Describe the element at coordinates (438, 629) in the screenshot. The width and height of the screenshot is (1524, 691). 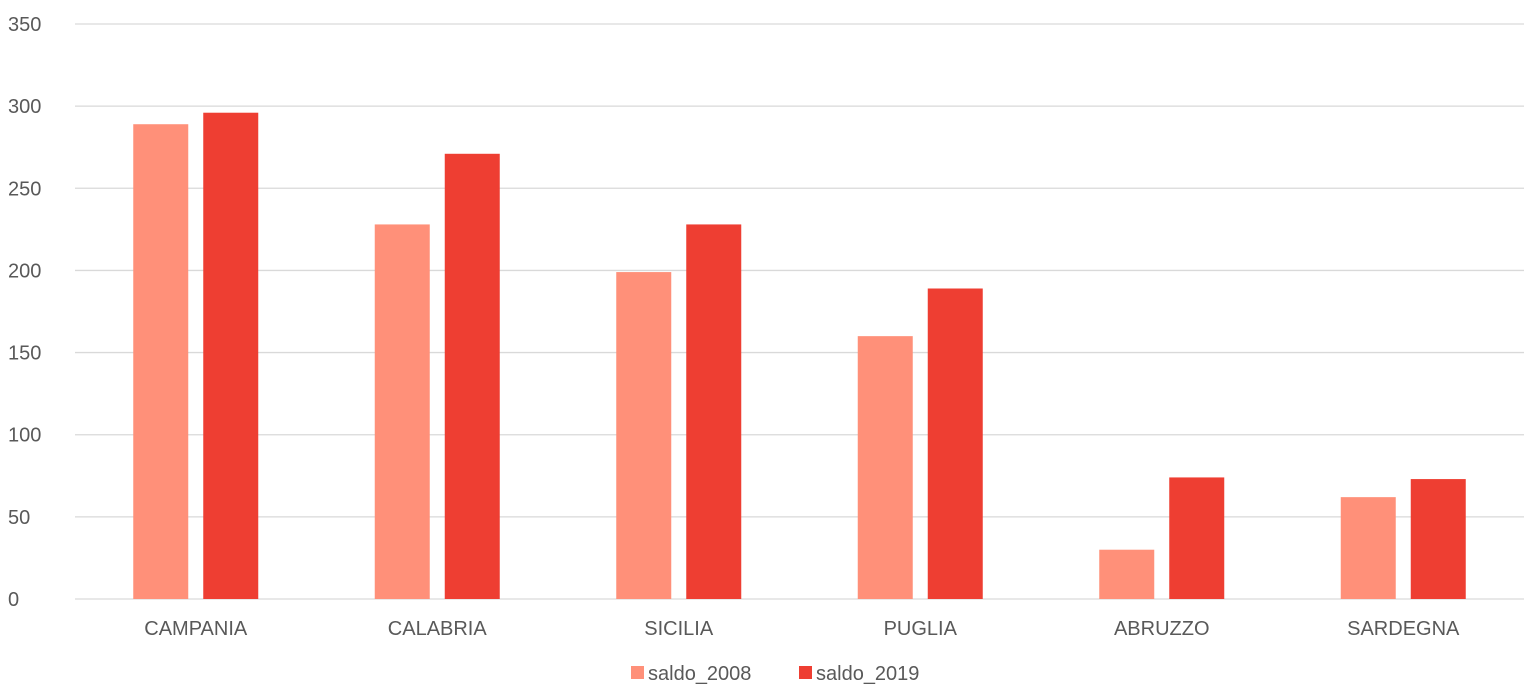
I see `x-category-label: CALABRIA` at that location.